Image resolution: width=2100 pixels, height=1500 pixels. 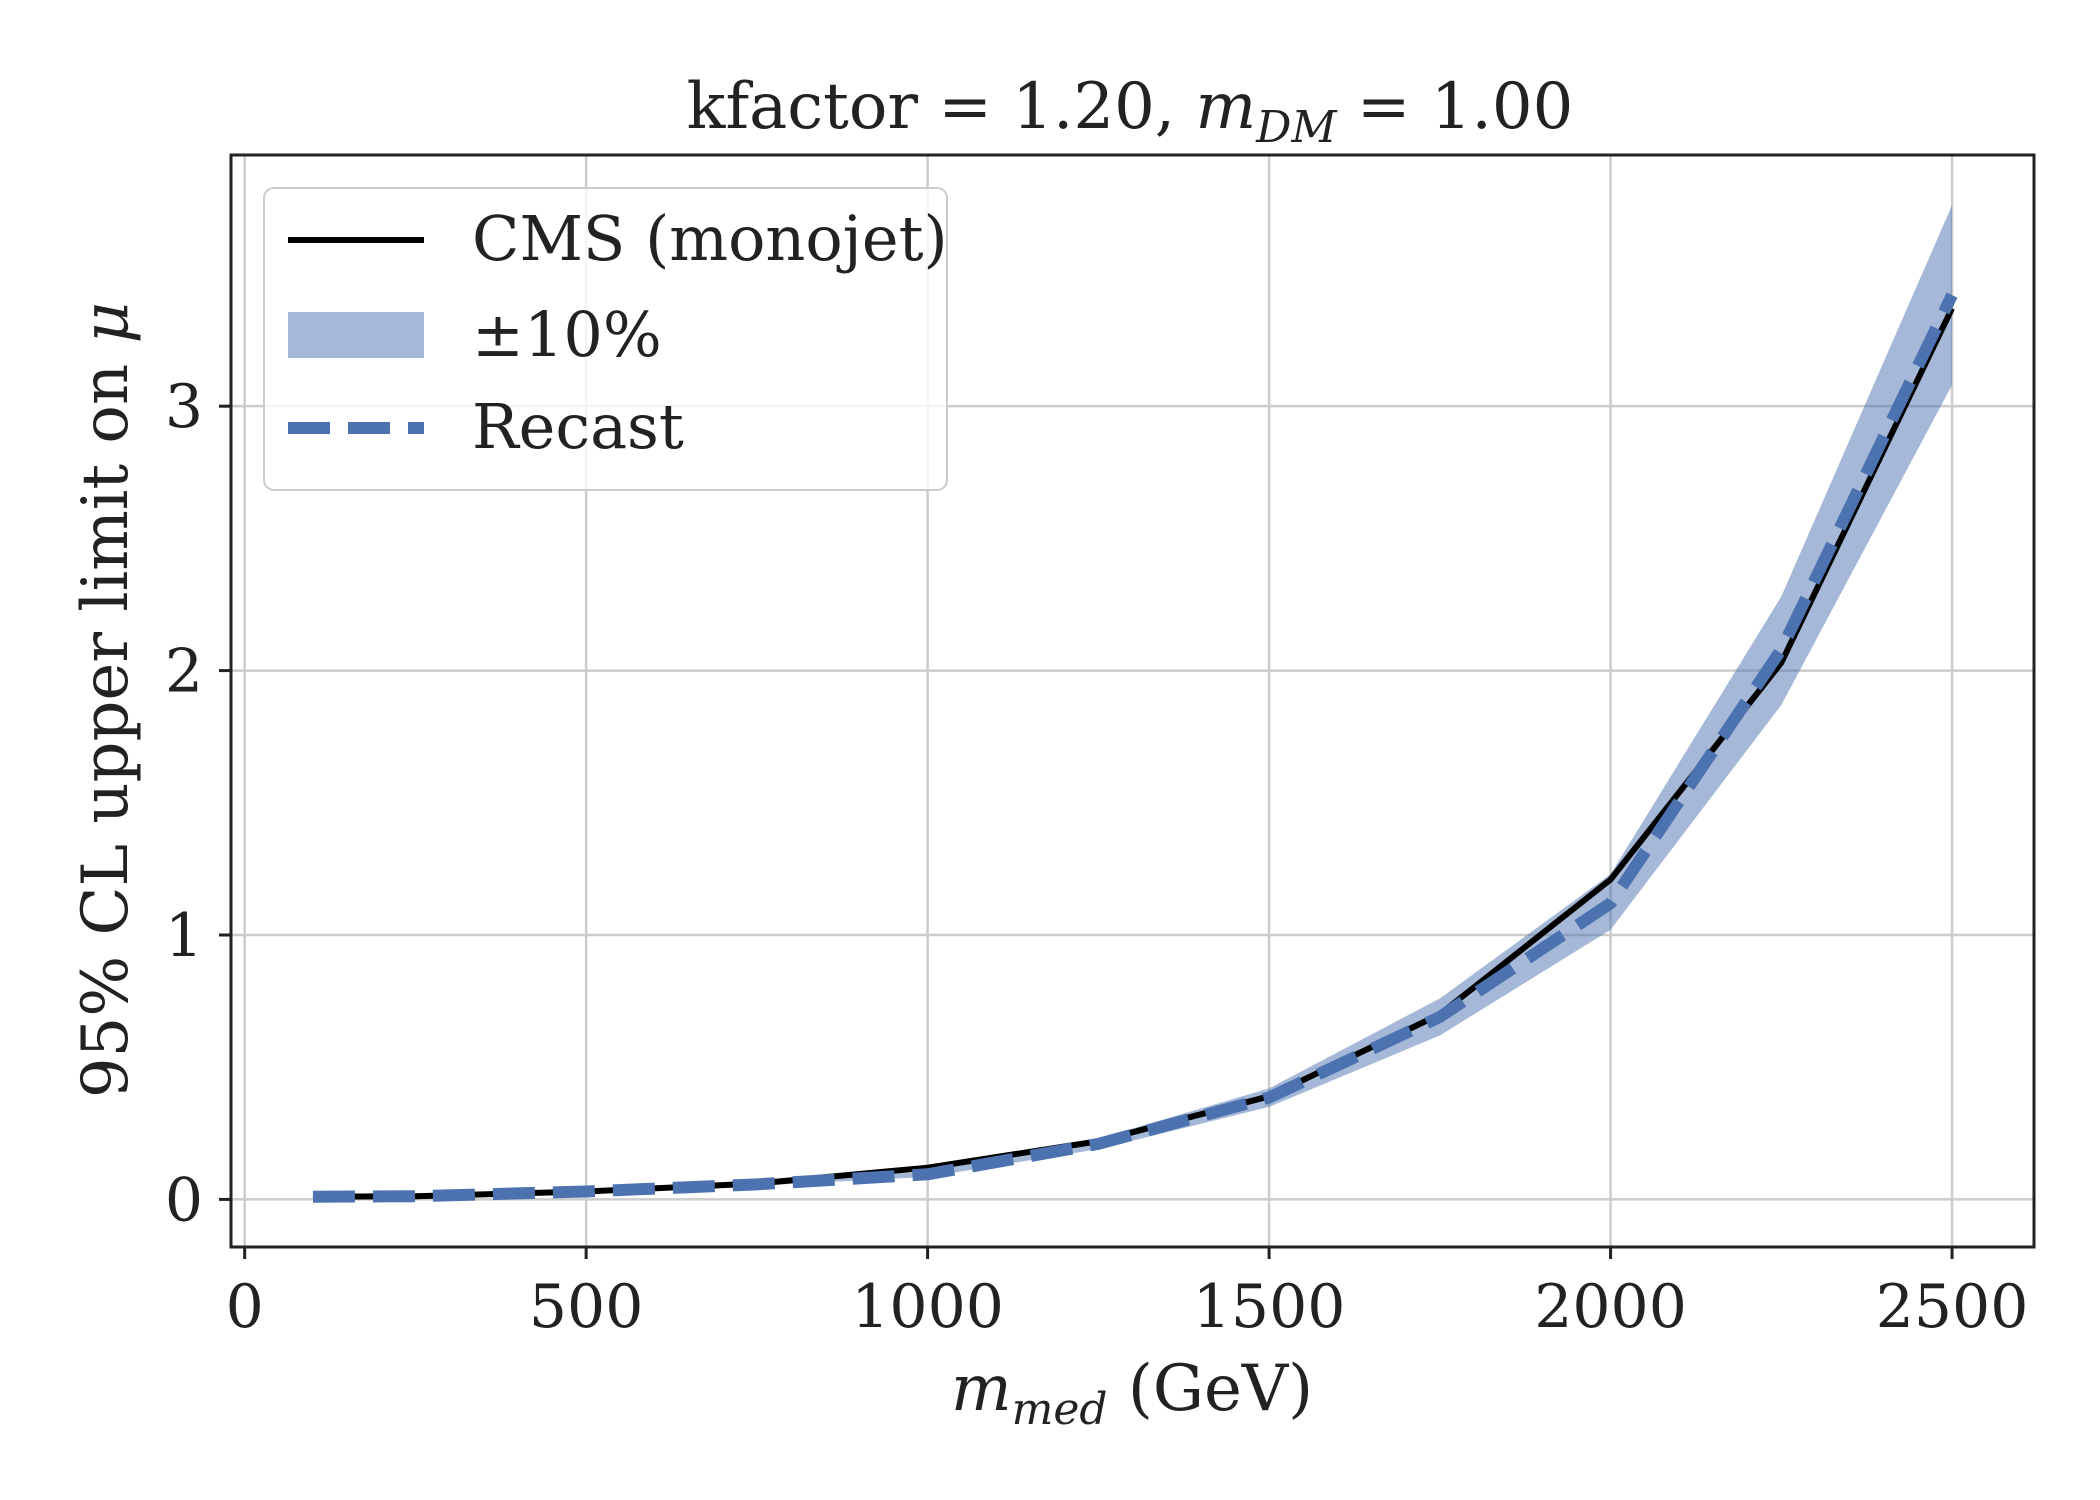 What do you see at coordinates (1130, 111) in the screenshot?
I see `chart-title: kfactor = 1.20, mDM = 1.00` at bounding box center [1130, 111].